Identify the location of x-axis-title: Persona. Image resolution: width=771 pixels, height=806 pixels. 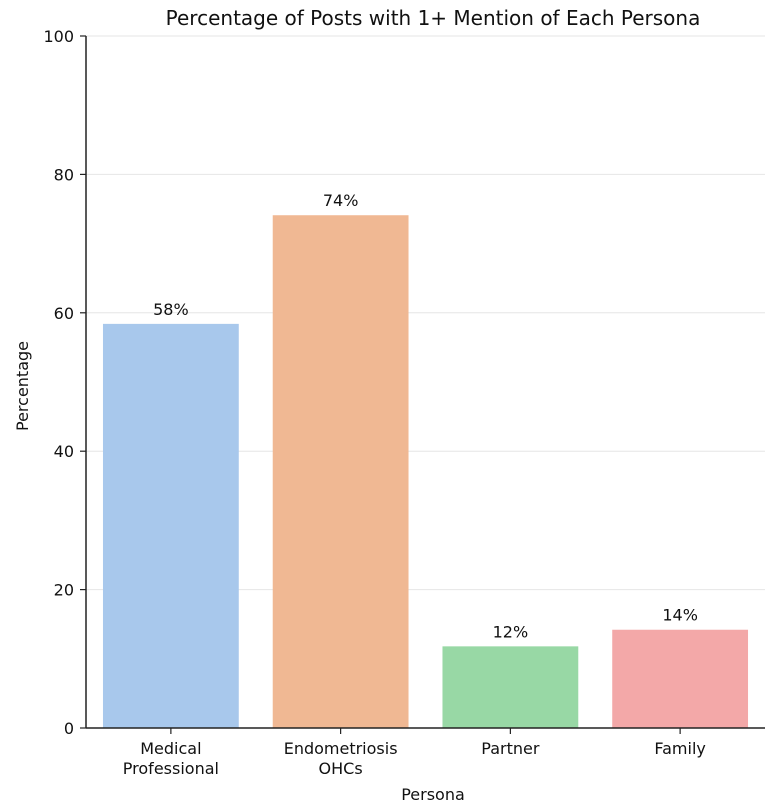
(433, 794).